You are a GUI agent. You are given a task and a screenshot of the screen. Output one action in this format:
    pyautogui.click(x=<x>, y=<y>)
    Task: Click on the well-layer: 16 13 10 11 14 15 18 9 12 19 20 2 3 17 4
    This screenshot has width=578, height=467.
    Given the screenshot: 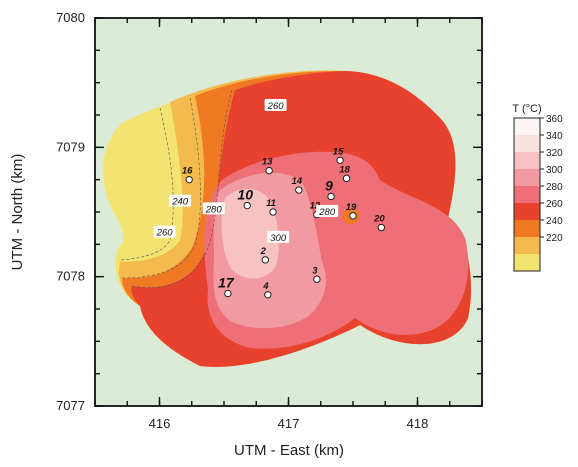 What is the action you would take?
    pyautogui.click(x=284, y=222)
    